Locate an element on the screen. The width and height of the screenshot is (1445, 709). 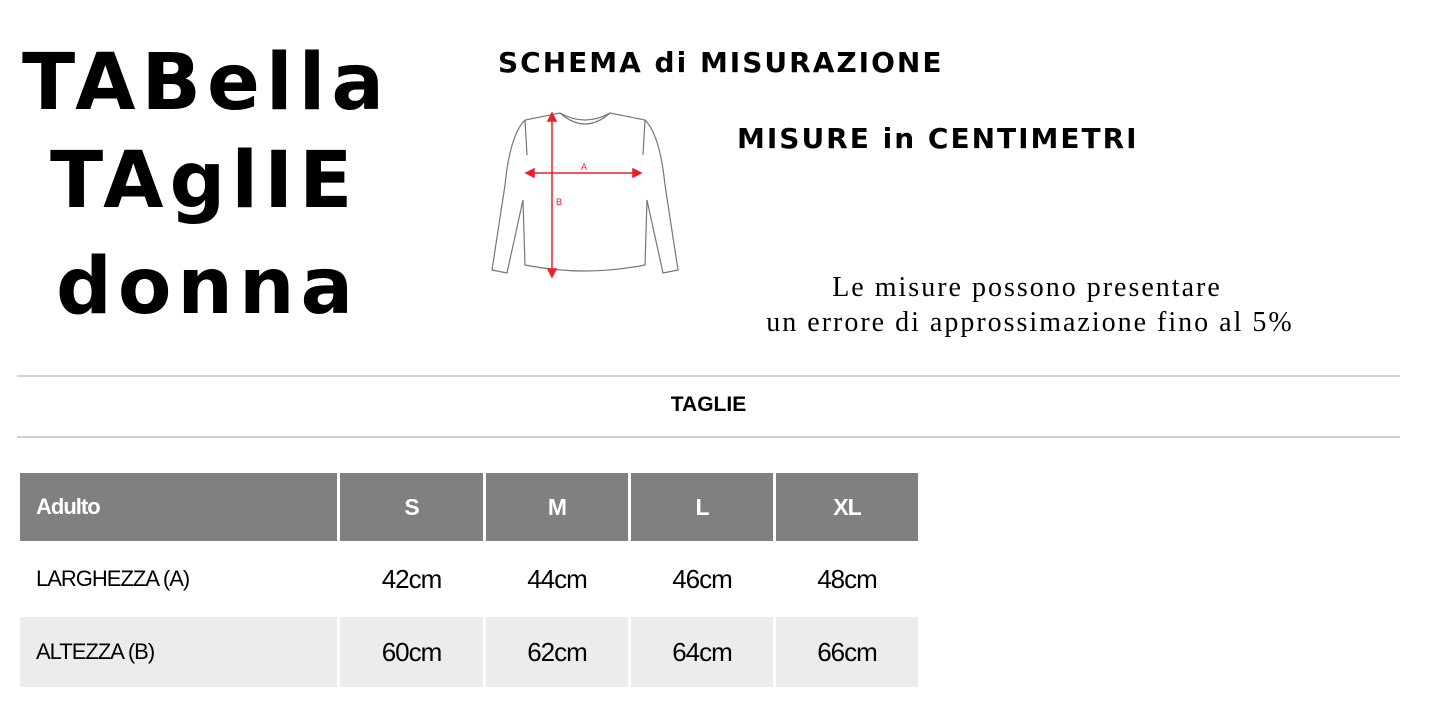
title-line-1: TABella is located at coordinates (206, 83).